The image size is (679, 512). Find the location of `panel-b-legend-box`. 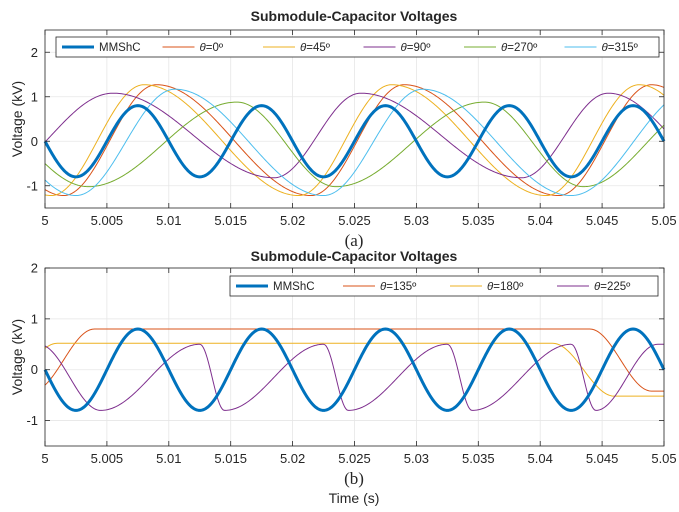

panel-b-legend-box is located at coordinates (444, 286).